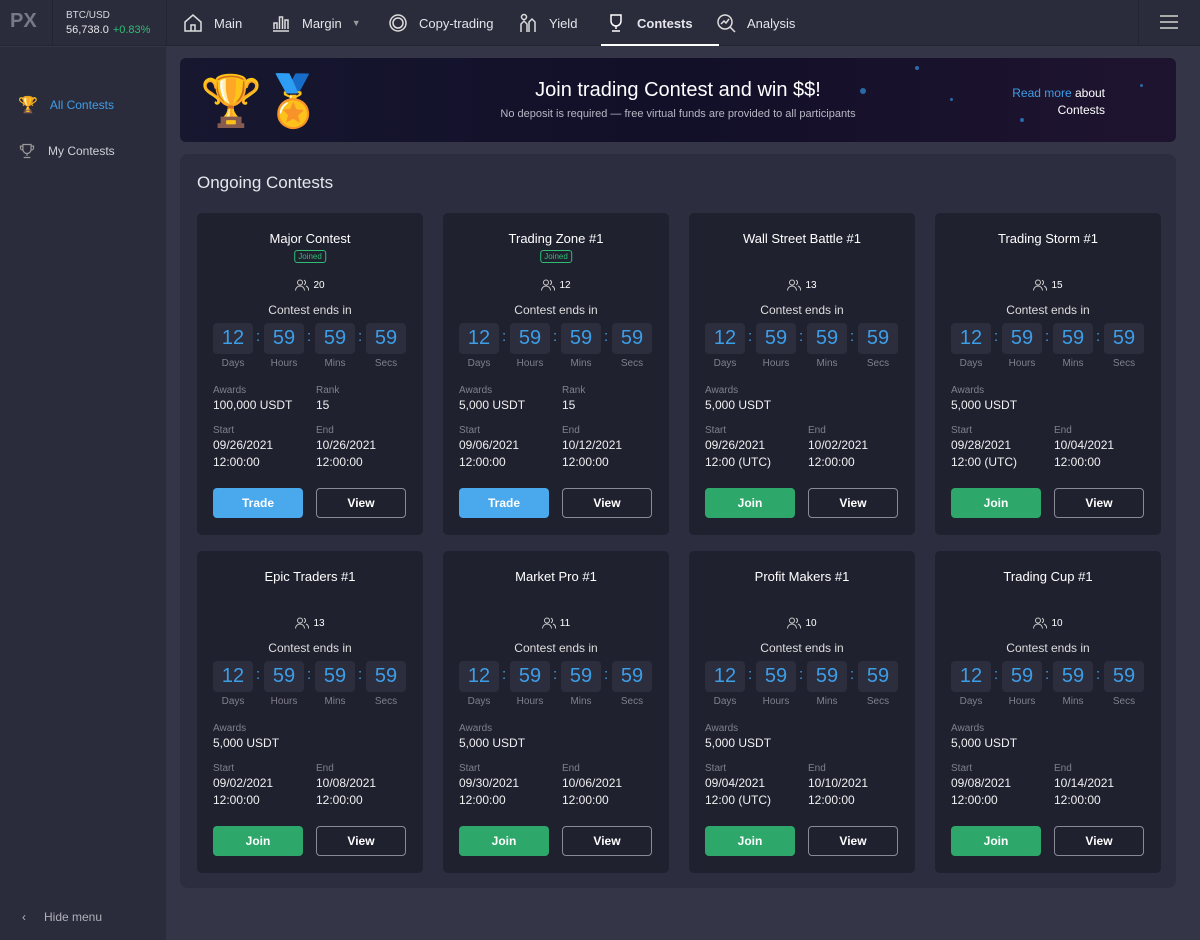 The height and width of the screenshot is (940, 1200). I want to click on awards-value: 5,000 USDT, so click(246, 743).